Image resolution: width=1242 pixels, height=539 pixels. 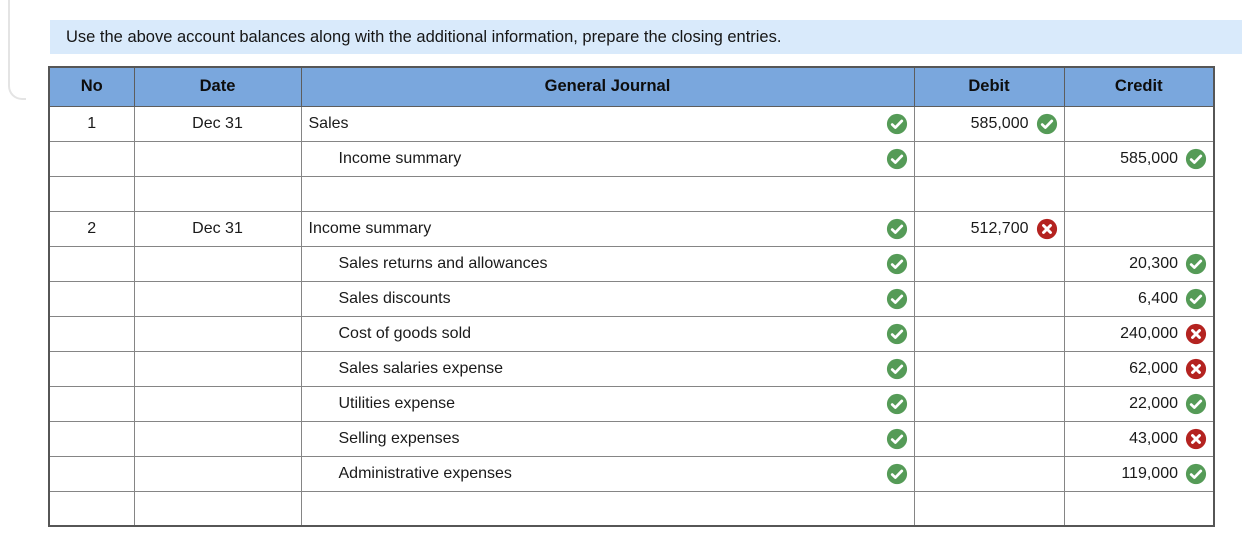 What do you see at coordinates (607, 368) in the screenshot?
I see `journal-account-cell: Sales salaries expense` at bounding box center [607, 368].